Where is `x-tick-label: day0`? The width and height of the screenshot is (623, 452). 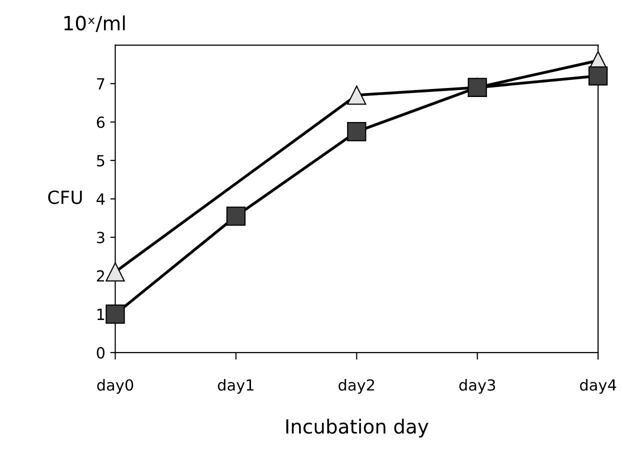
x-tick-label: day0 is located at coordinates (115, 386).